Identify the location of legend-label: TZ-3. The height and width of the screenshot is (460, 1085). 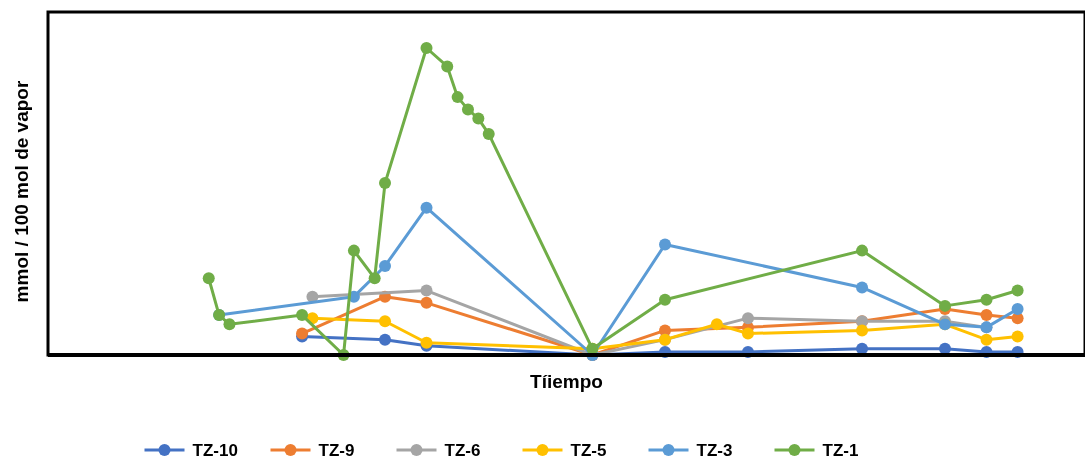
(714, 450).